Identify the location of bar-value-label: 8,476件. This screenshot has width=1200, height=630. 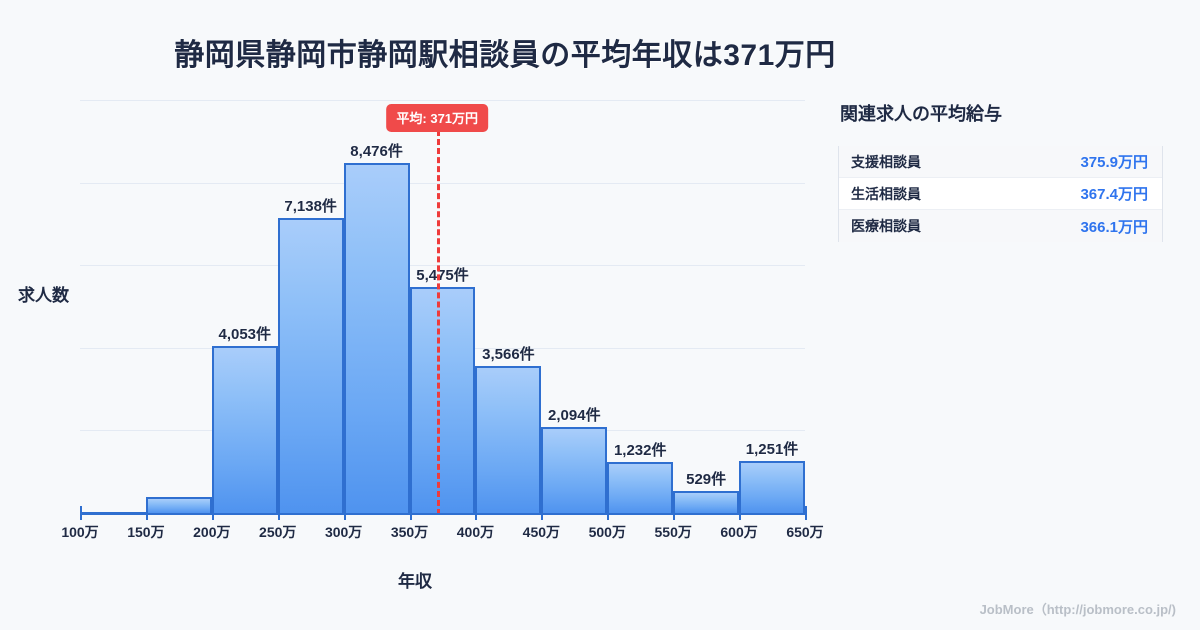
(376, 151).